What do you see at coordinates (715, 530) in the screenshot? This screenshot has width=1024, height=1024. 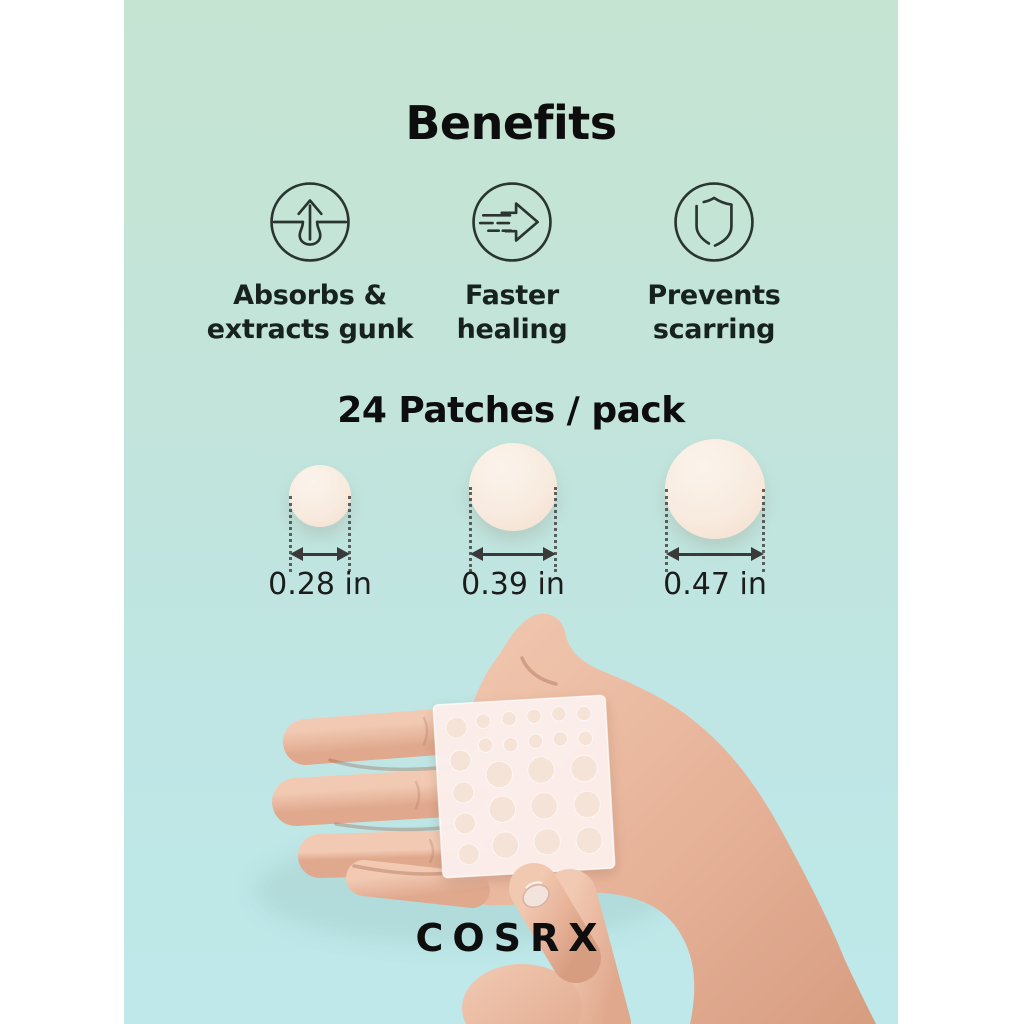 I see `measure-guide-large` at bounding box center [715, 530].